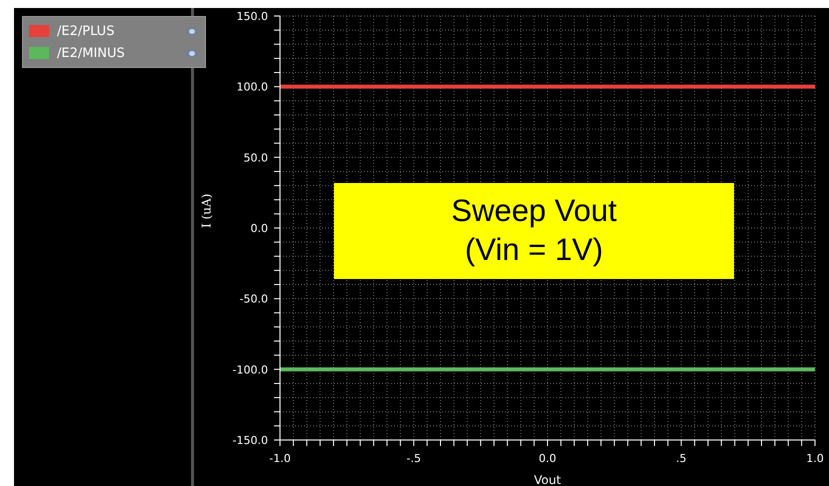 The height and width of the screenshot is (486, 829). Describe the element at coordinates (413, 458) in the screenshot. I see `x-tick-label: -.5` at that location.